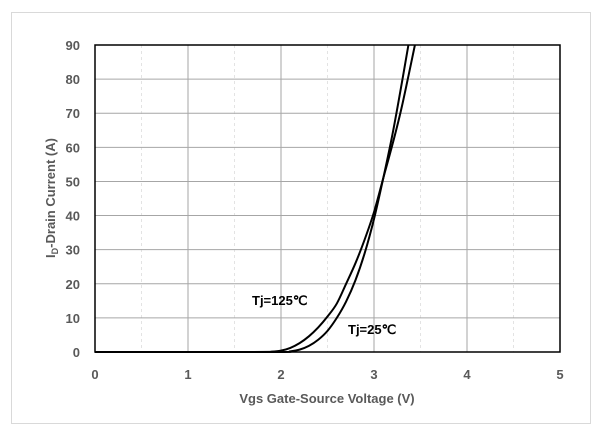 The width and height of the screenshot is (600, 434). What do you see at coordinates (187, 374) in the screenshot?
I see `x-tick-label: 1` at bounding box center [187, 374].